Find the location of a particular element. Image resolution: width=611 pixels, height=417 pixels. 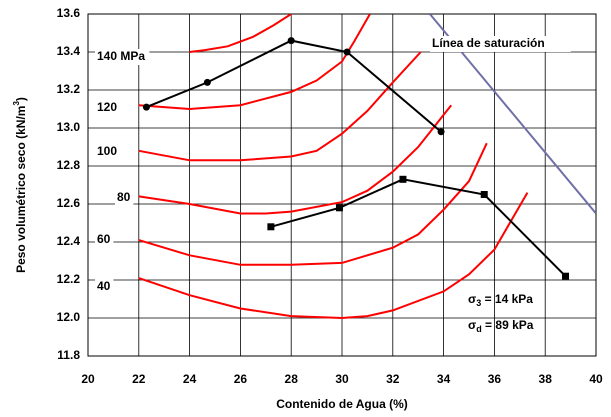

series-label: 60 is located at coordinates (104, 239).